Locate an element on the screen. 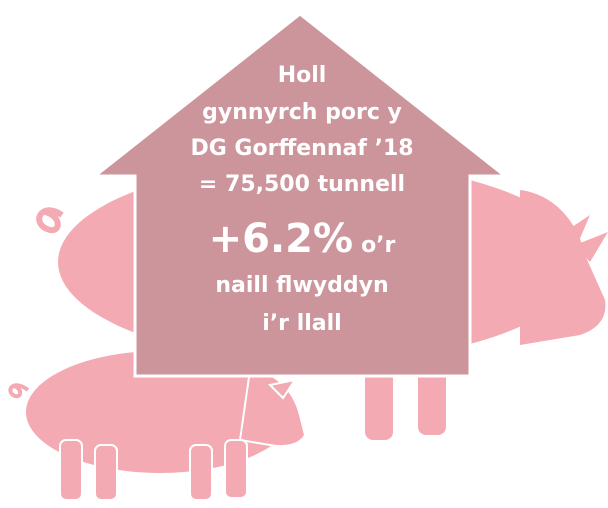  change-line: i’r llall is located at coordinates (301, 323).